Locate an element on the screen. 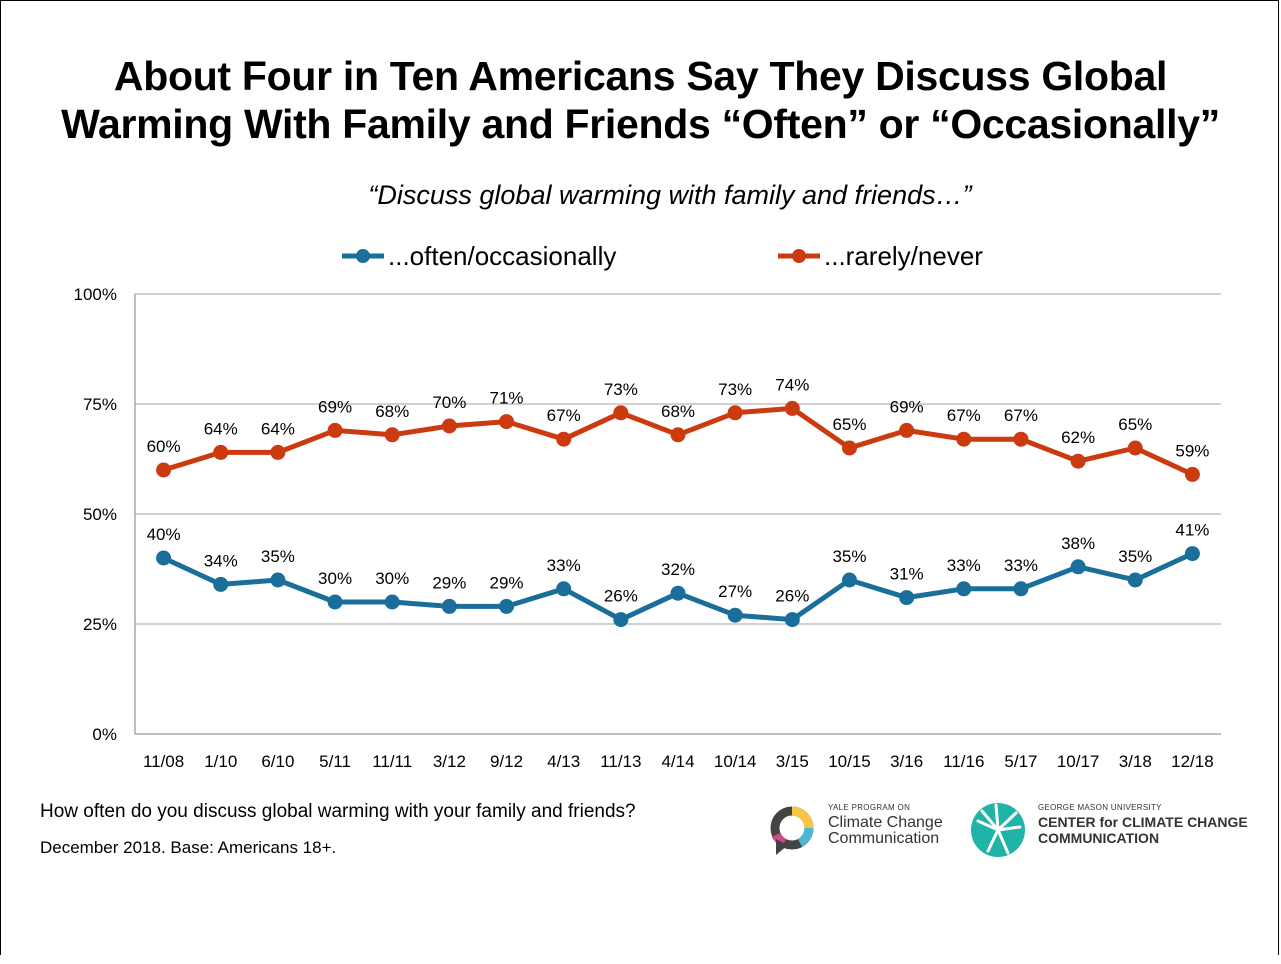 The height and width of the screenshot is (964, 1281). data-label-often: 32% is located at coordinates (678, 569).